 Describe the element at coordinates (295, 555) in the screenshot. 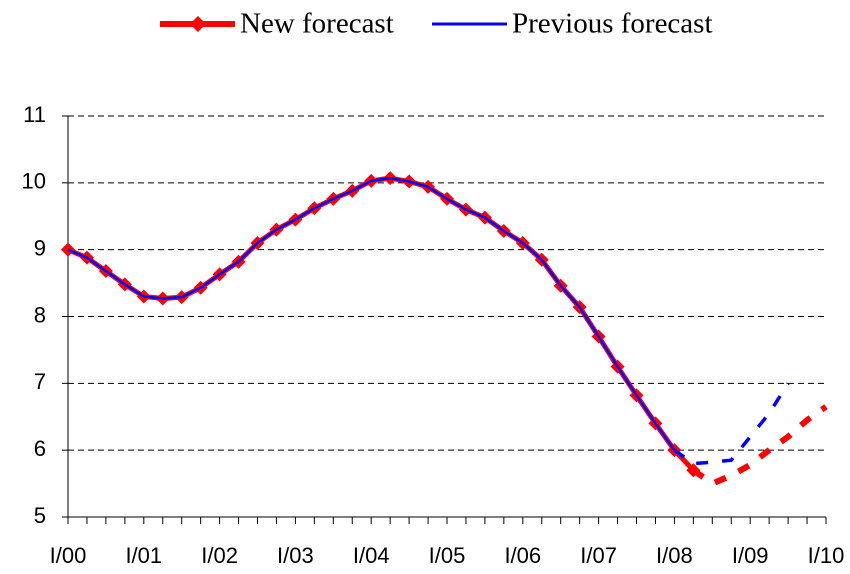

I see `x-tick-label: I/03` at that location.